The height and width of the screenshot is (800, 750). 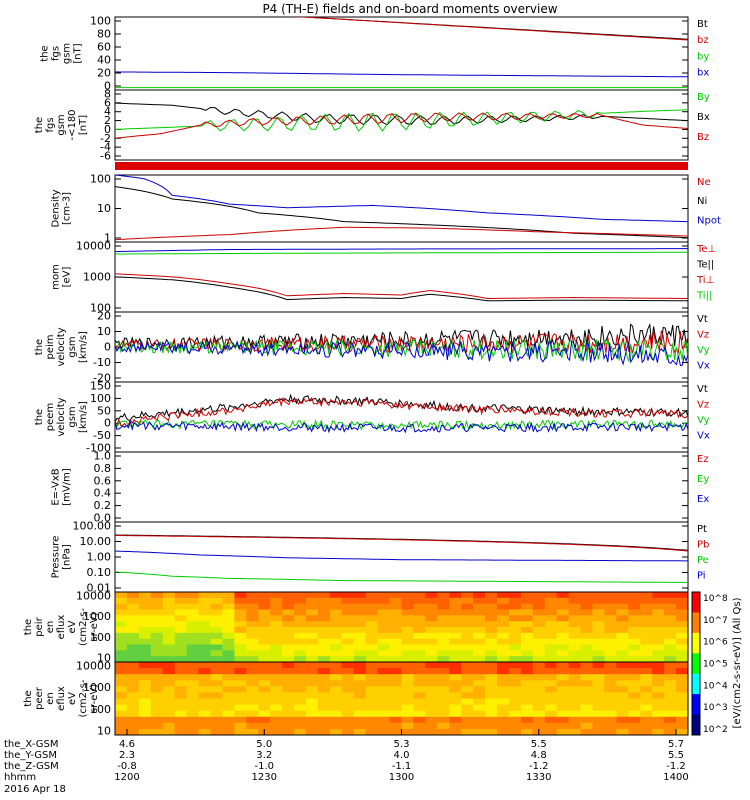 I want to click on y-axis-label: [nT], so click(x=83, y=125).